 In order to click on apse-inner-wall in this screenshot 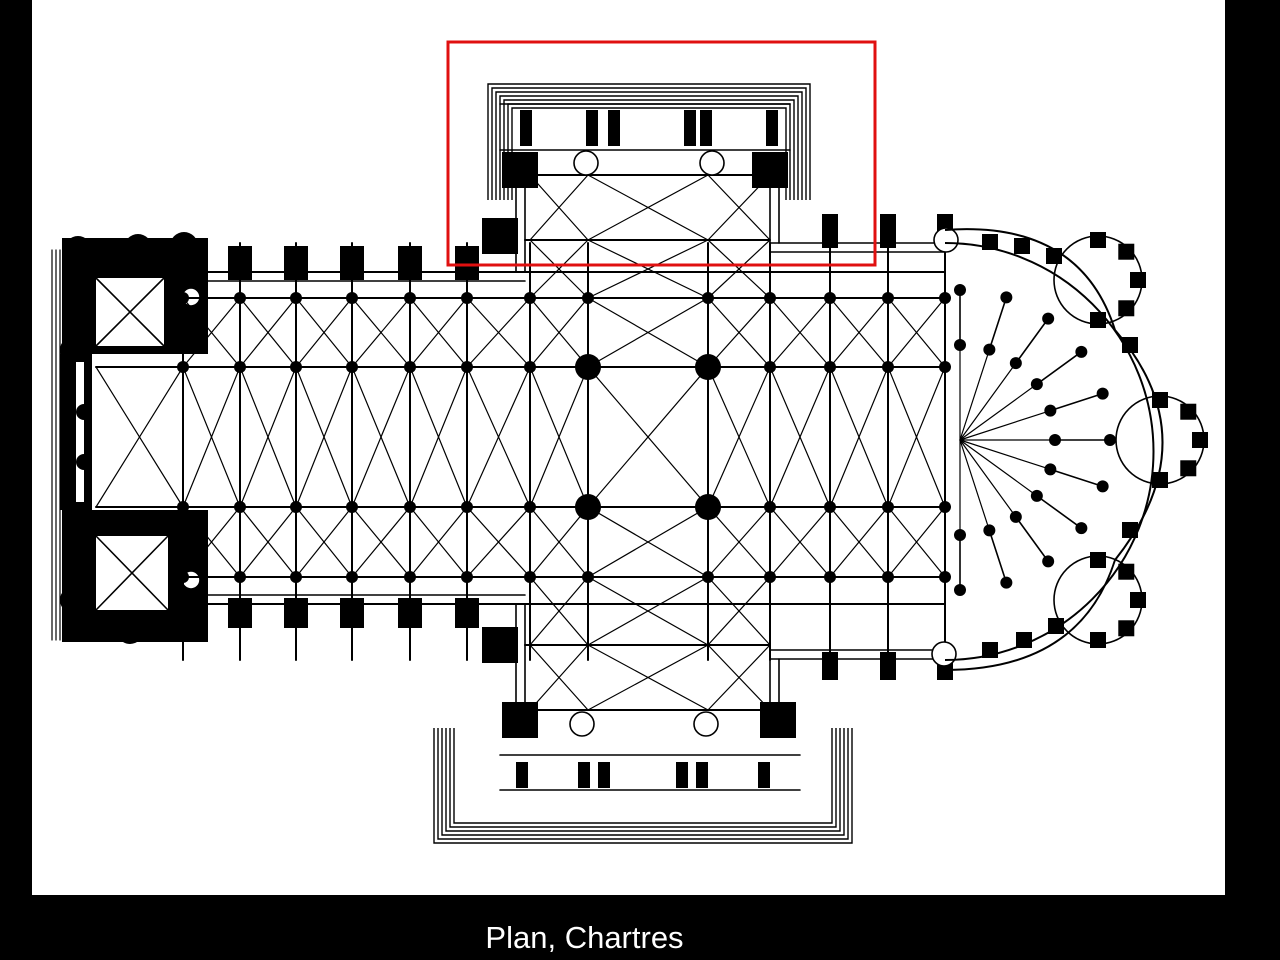, I will do `click(1049, 451)`.